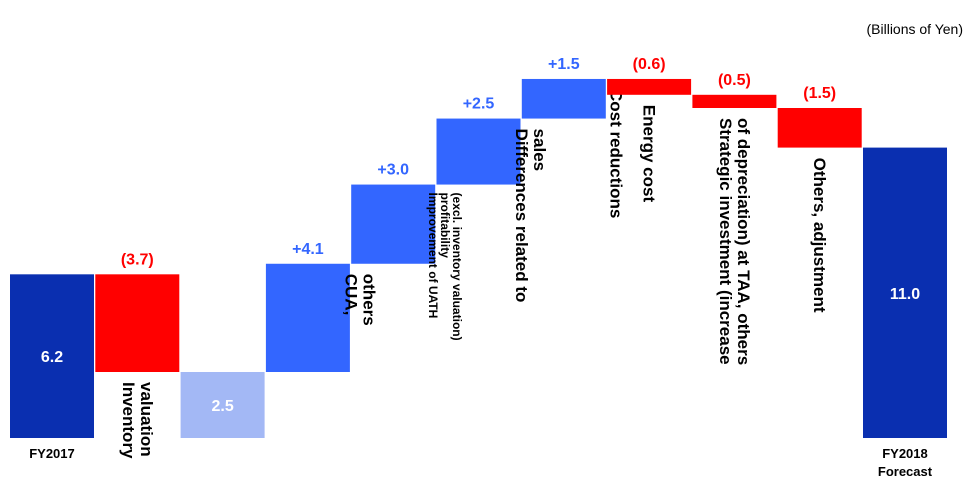  What do you see at coordinates (433, 256) in the screenshot?
I see `category-label-4-0: Improvement of UATH` at bounding box center [433, 256].